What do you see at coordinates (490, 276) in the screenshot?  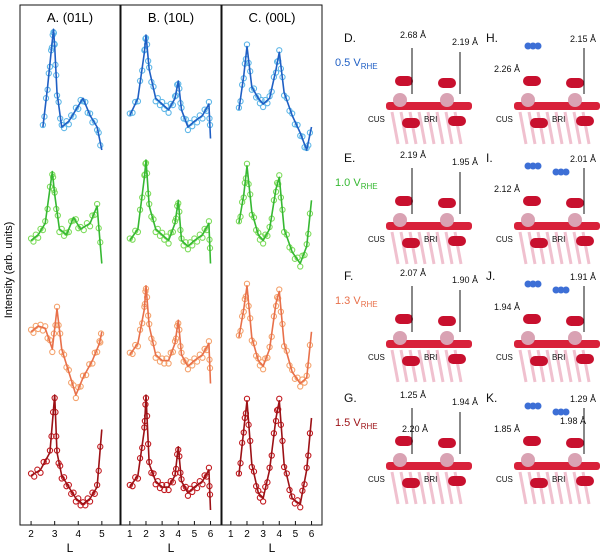 I see `panel-label-right: J.` at bounding box center [490, 276].